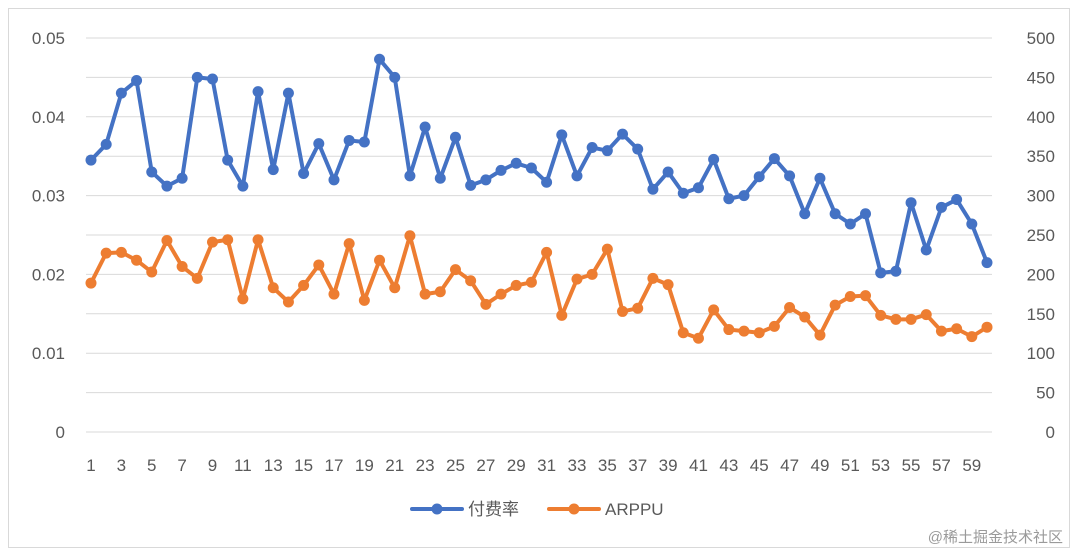  I want to click on y-right-tick-label: 100, so click(1041, 353).